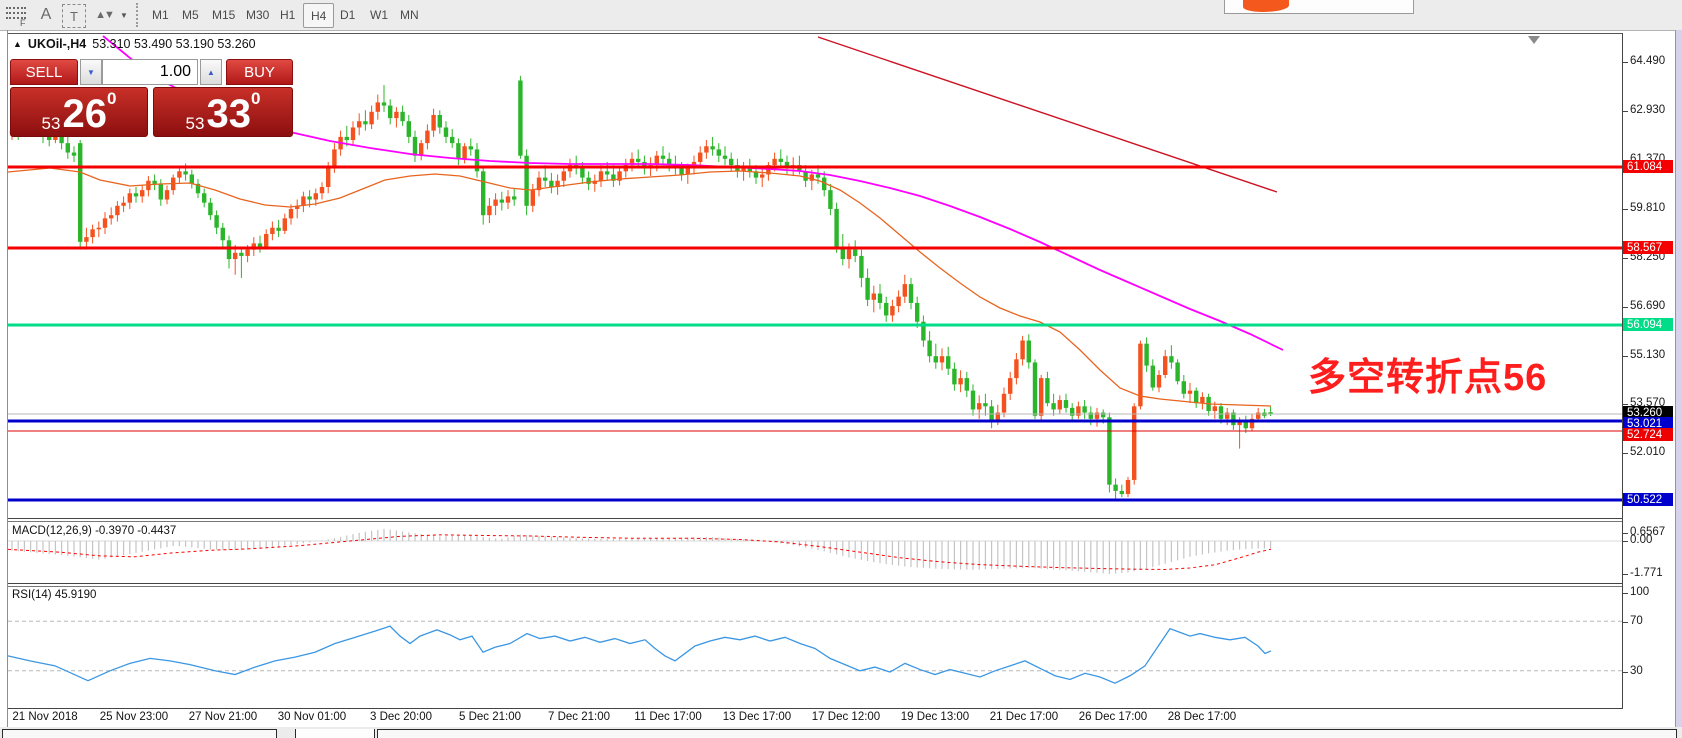 This screenshot has height=738, width=1682. Describe the element at coordinates (348, 14) in the screenshot. I see `timeframe-button-D1: D1` at that location.